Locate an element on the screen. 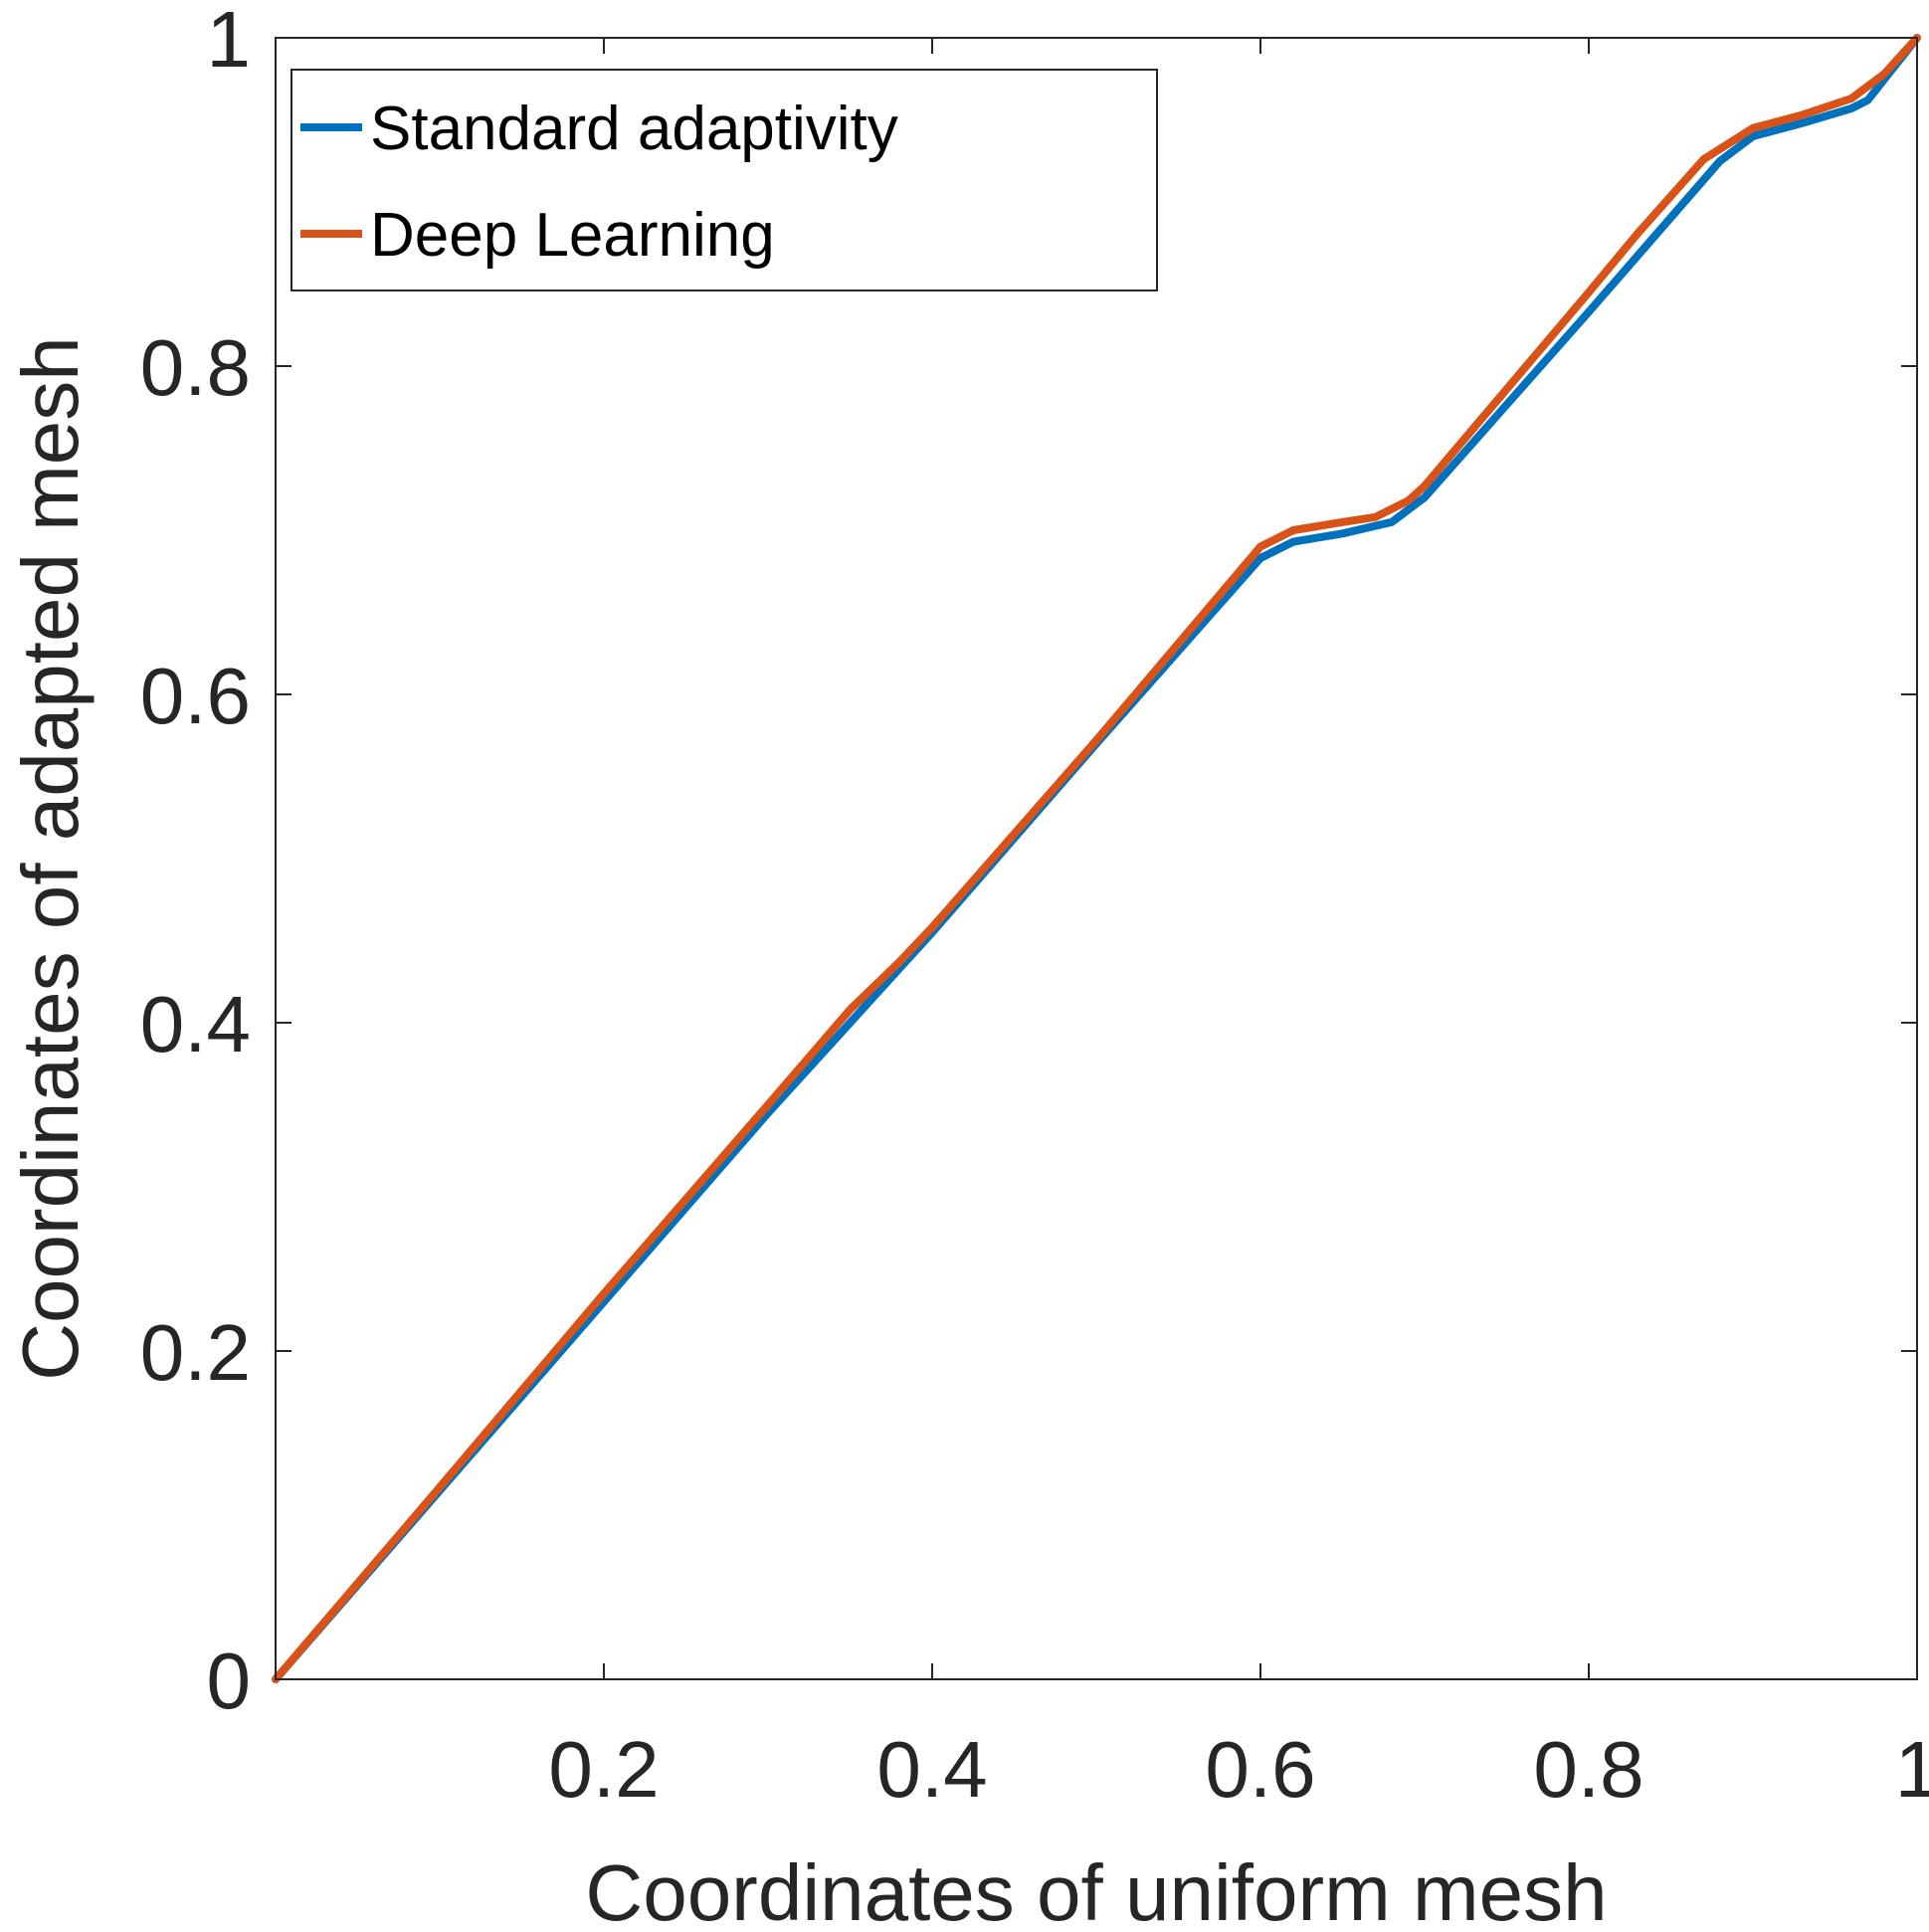 Image resolution: width=1929 pixels, height=1932 pixels. y-tick-label: 0 is located at coordinates (230, 1681).